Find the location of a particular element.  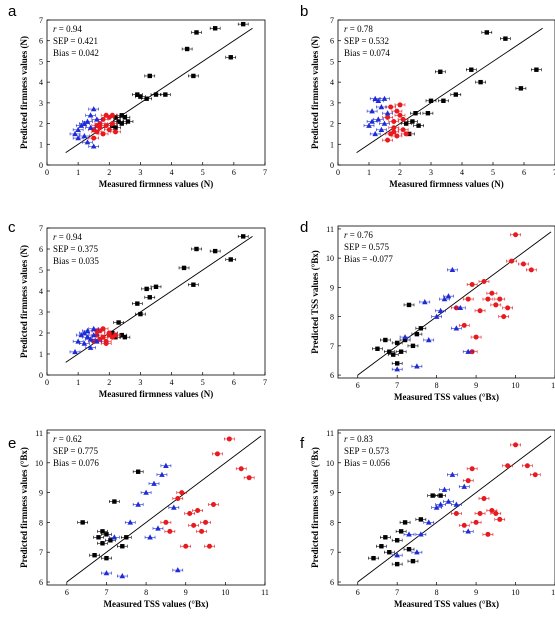

bias-label: Bias = 0.035 is located at coordinates (76, 261).